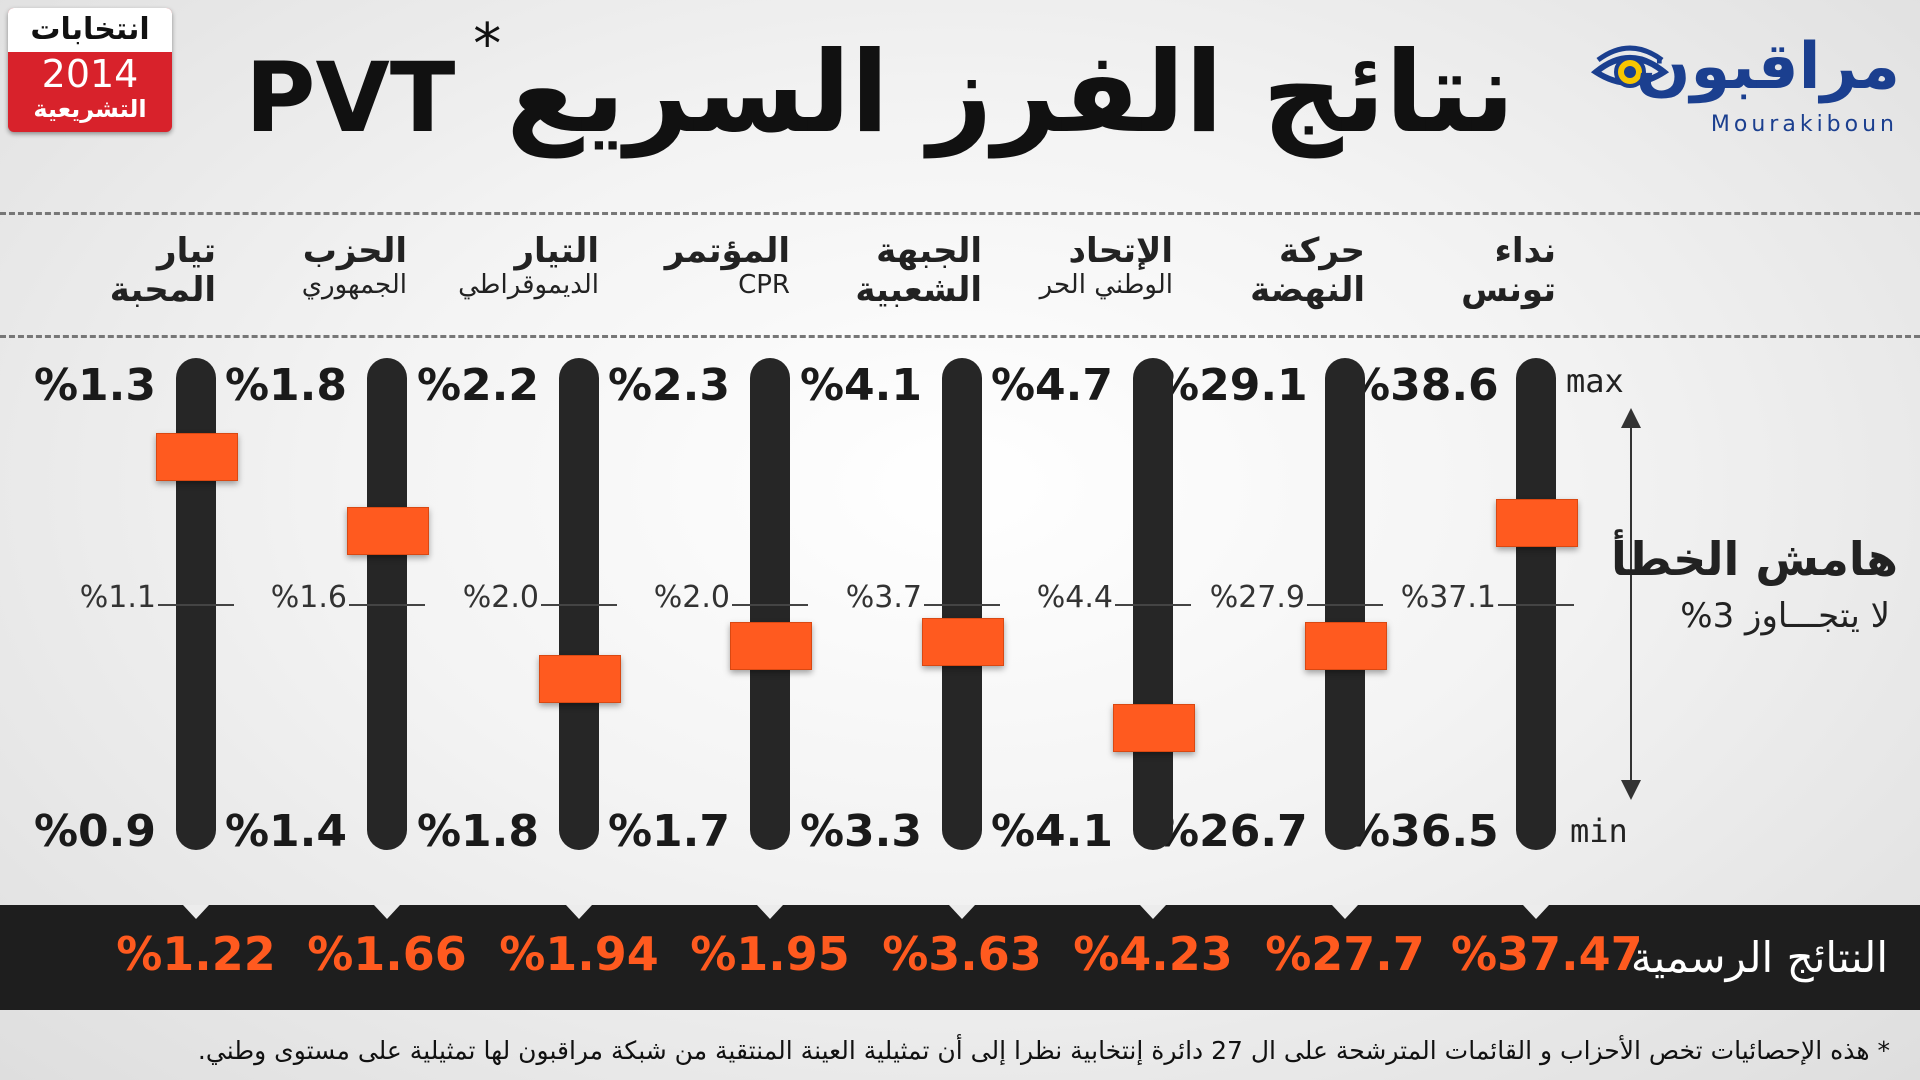  Describe the element at coordinates (219, 954) in the screenshot. I see `official-result-number: 1.22` at that location.